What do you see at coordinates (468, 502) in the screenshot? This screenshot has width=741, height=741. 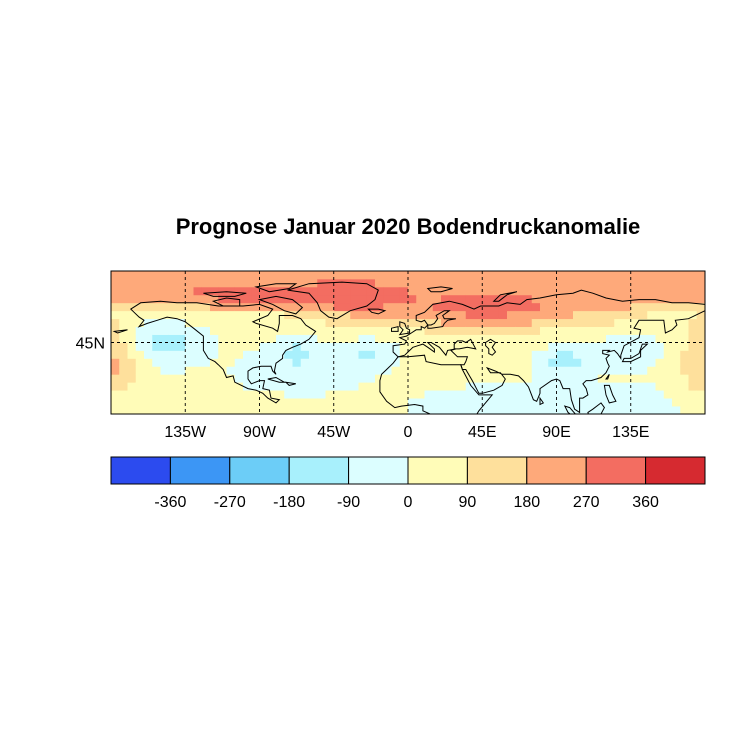 I see `colorbar-label: 90` at bounding box center [468, 502].